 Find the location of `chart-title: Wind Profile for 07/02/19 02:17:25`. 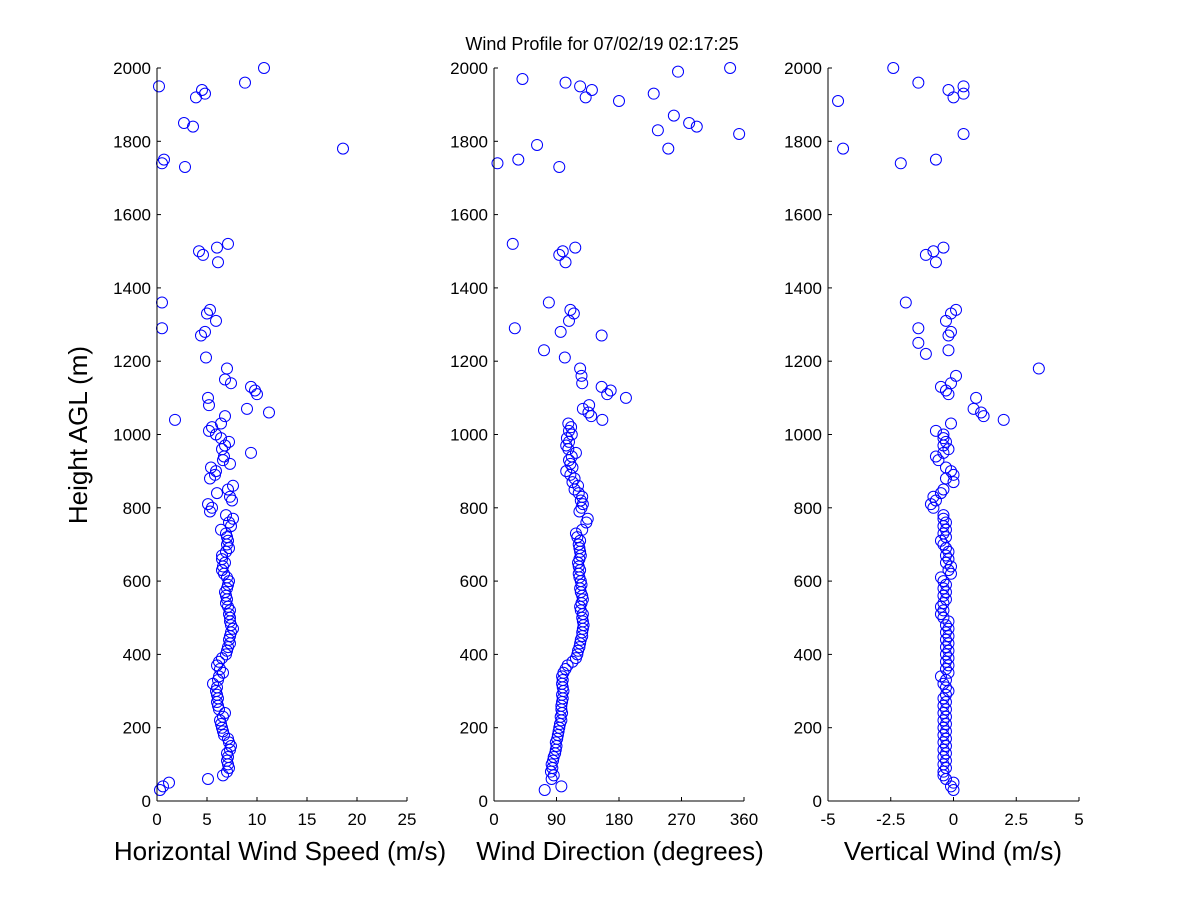

chart-title: Wind Profile for 07/02/19 02:17:25 is located at coordinates (601, 44).